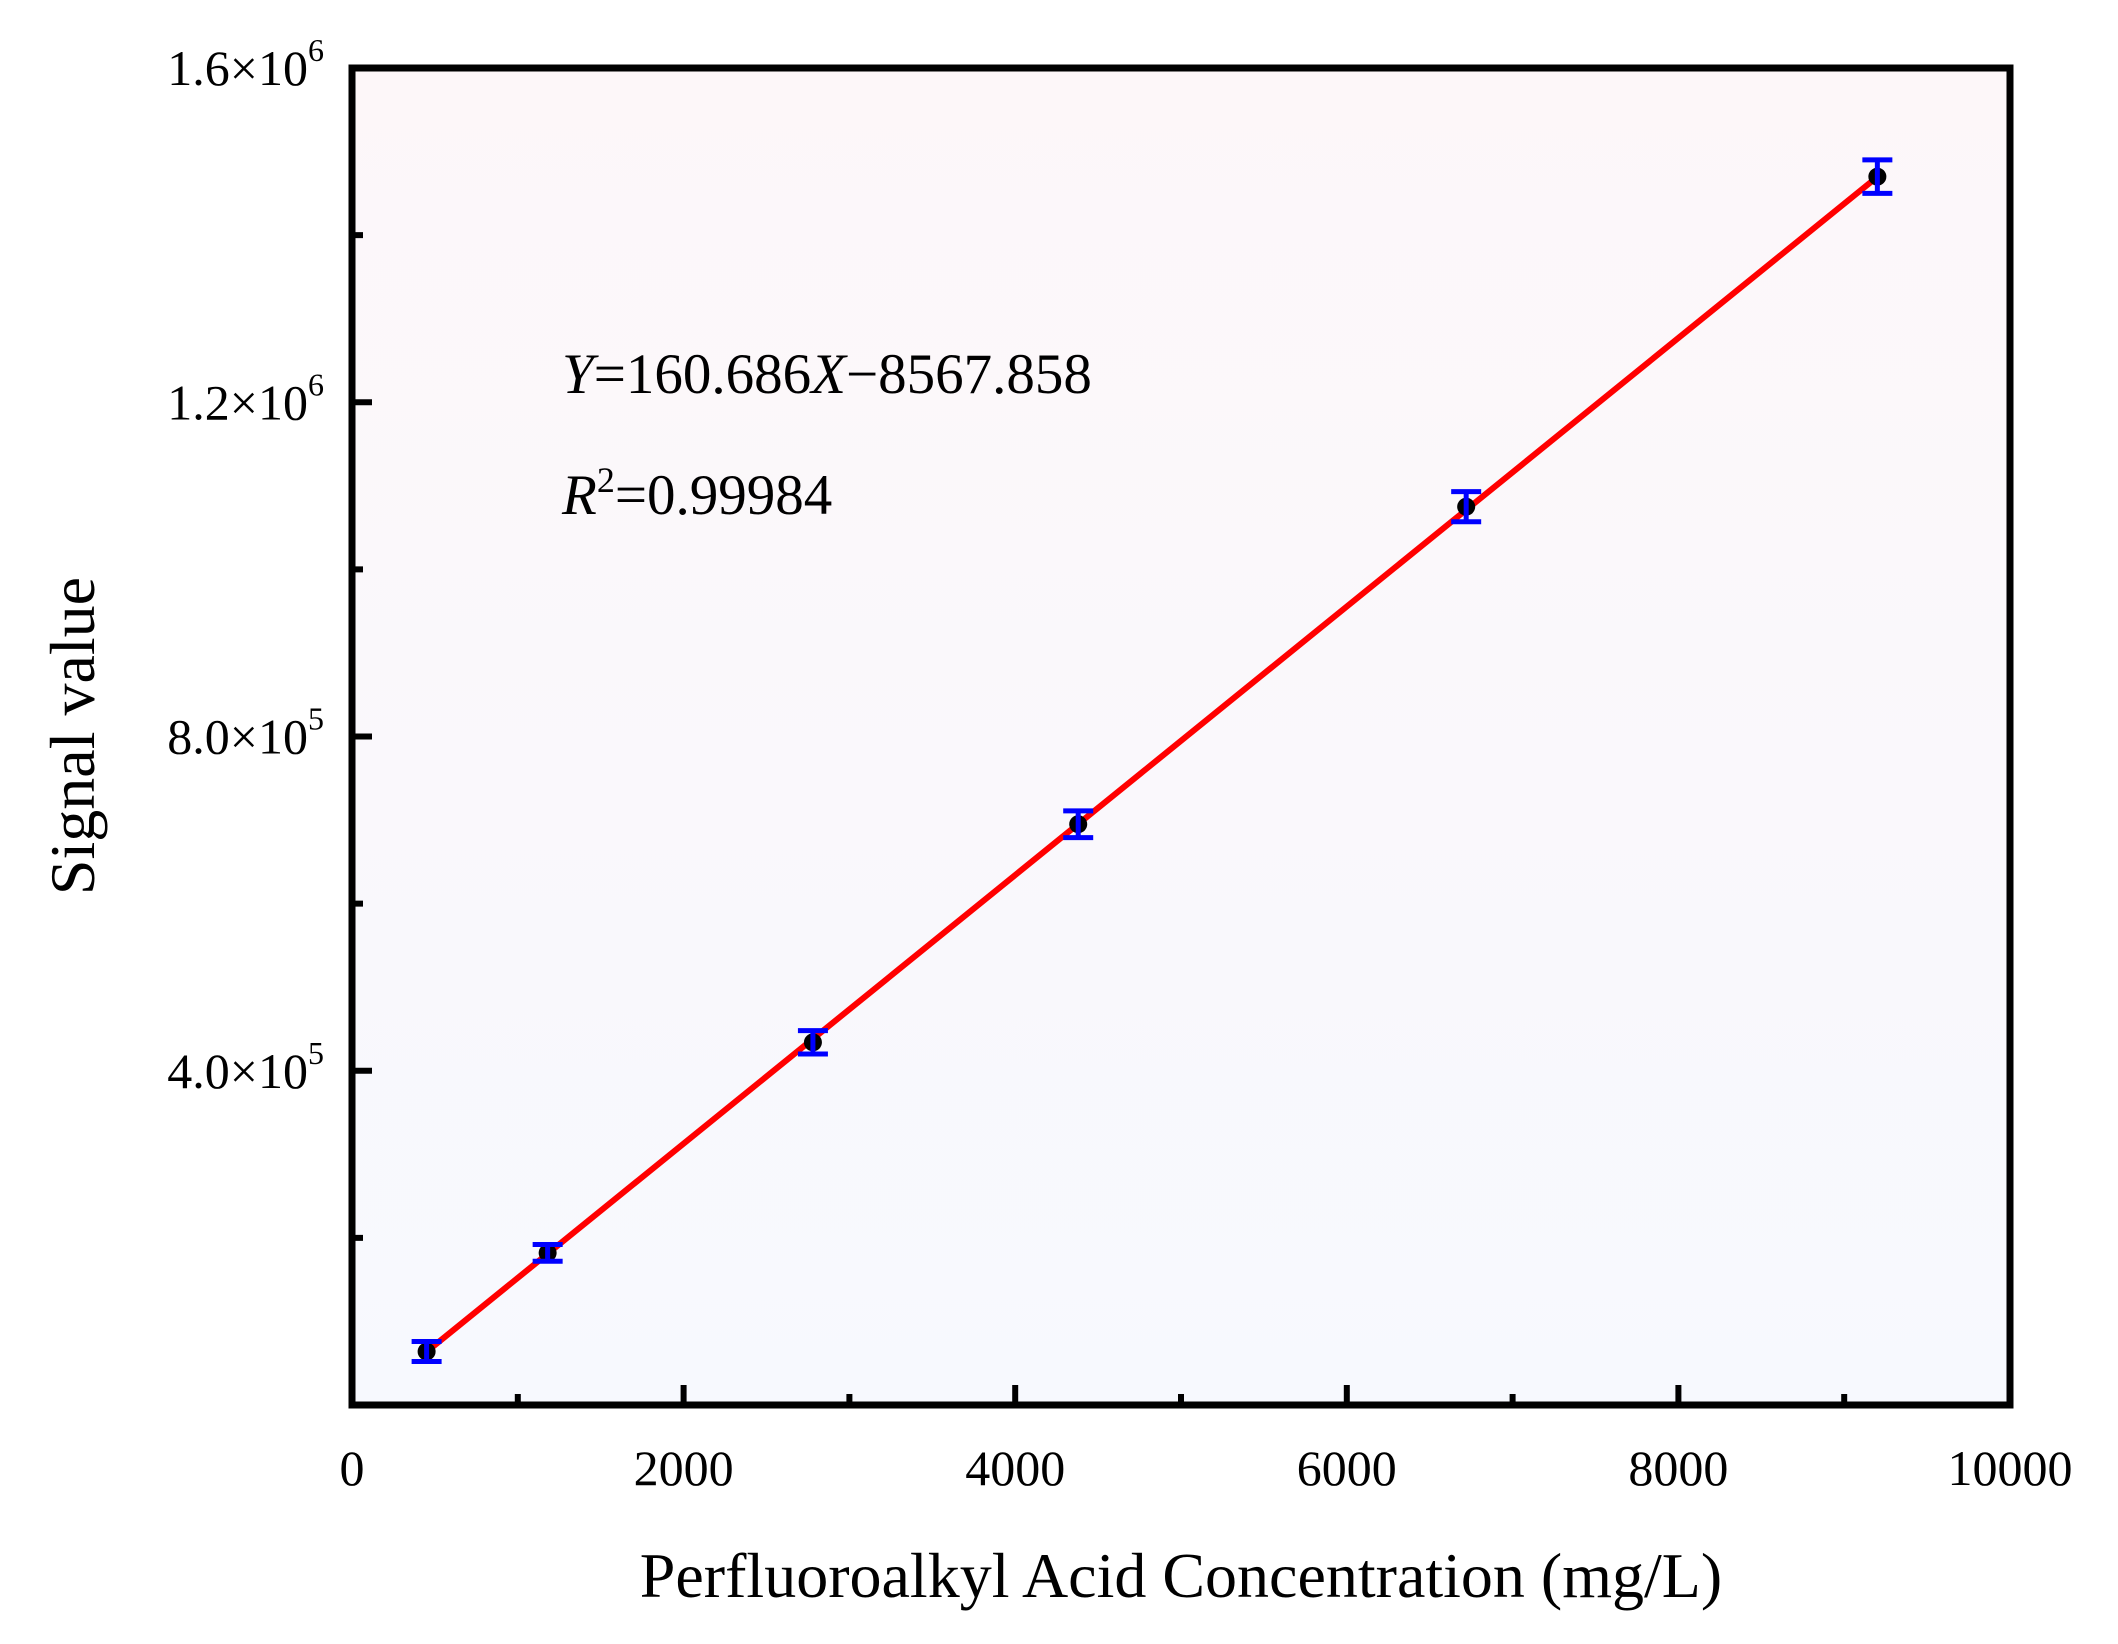 The image size is (2118, 1644). I want to click on equation-x: X, so click(828, 374).